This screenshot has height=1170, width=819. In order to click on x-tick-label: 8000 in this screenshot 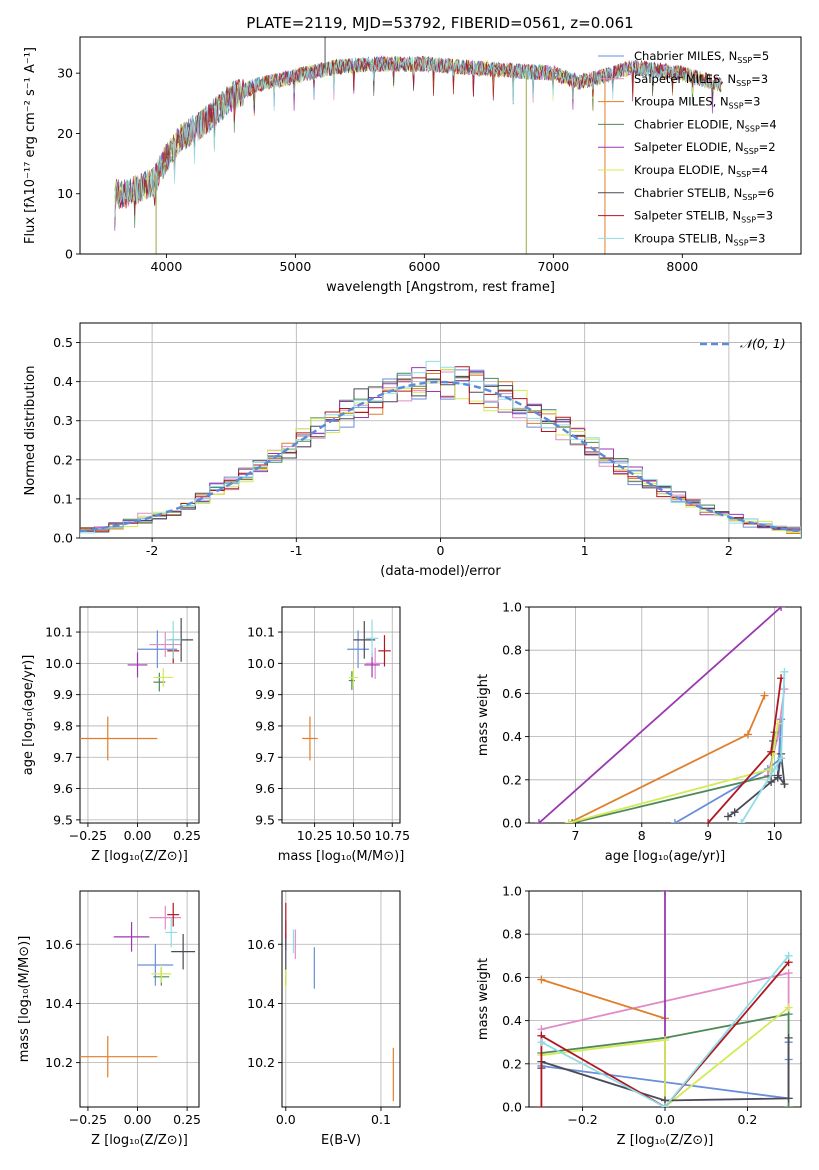, I will do `click(682, 266)`.